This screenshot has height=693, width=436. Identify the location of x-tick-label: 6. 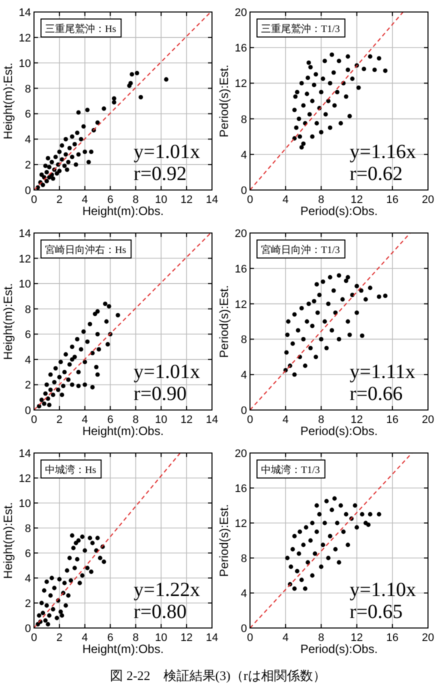
(110, 420).